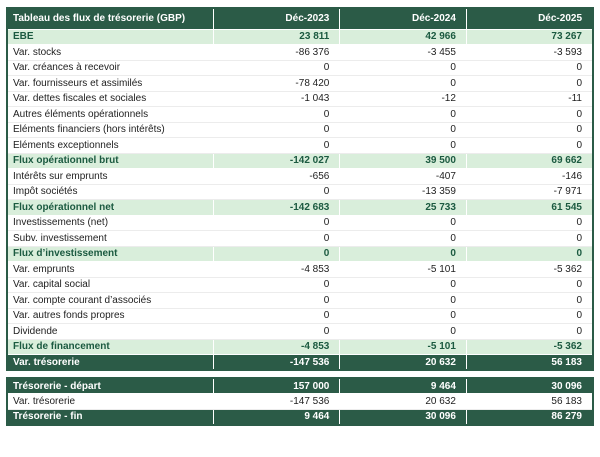  I want to click on table-row: Flux de financement -4 853 -5 101 -5 362, so click(300, 346).